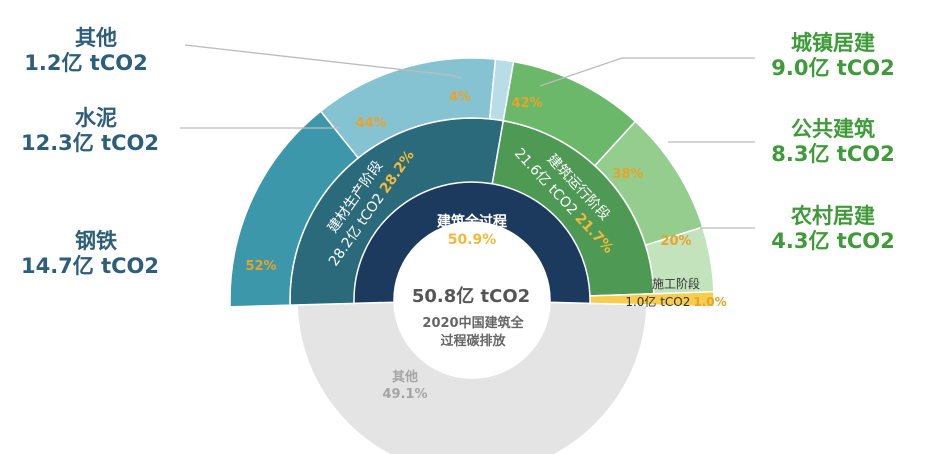 The width and height of the screenshot is (931, 454). I want to click on outer-slice-public-building, so click(648, 183).